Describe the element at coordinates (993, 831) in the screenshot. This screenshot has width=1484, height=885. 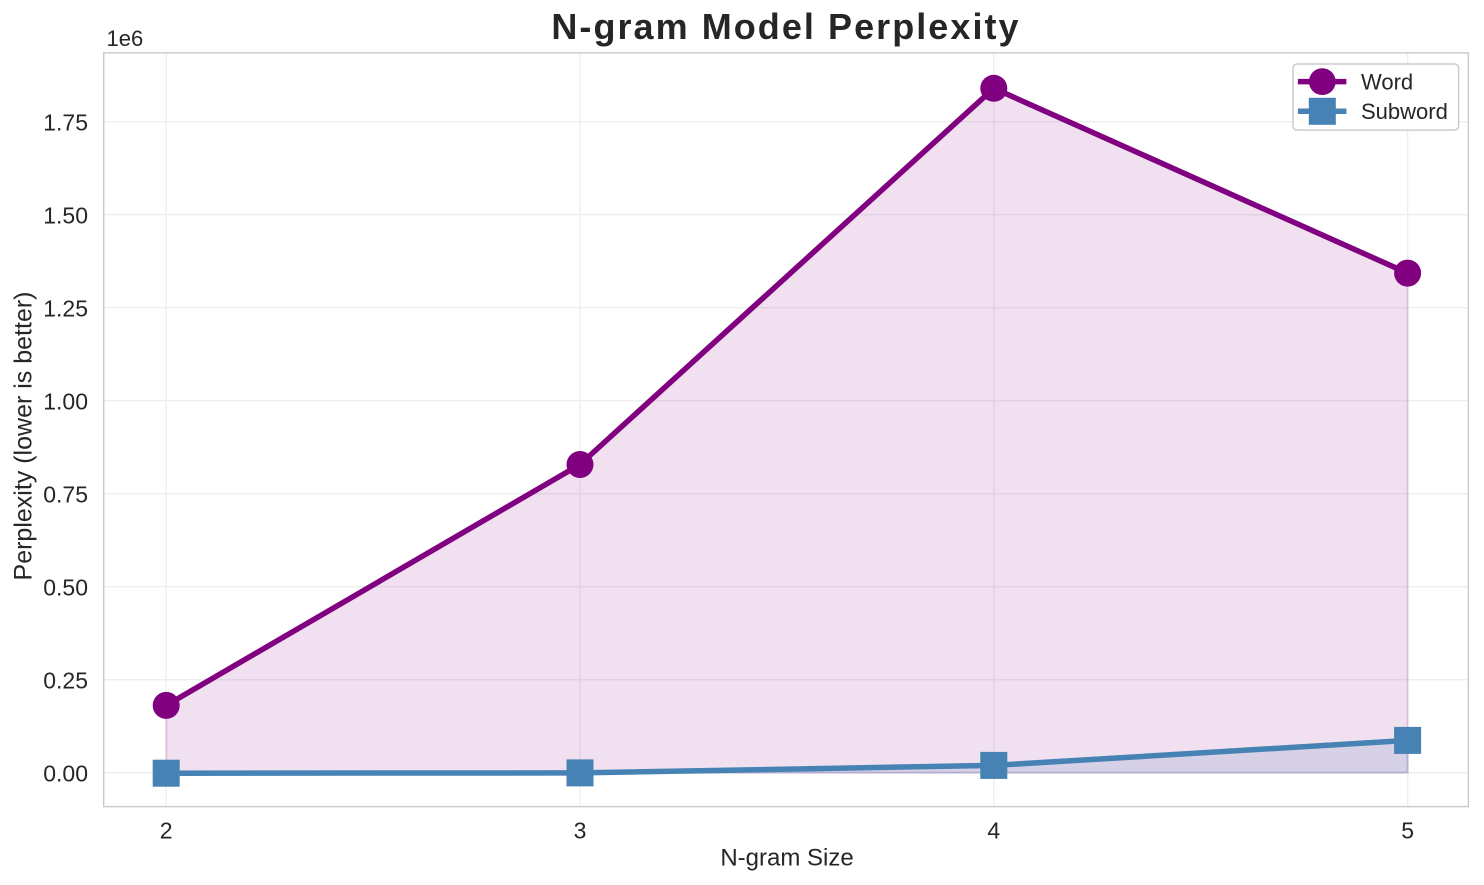
I see `svg-text: 4` at that location.